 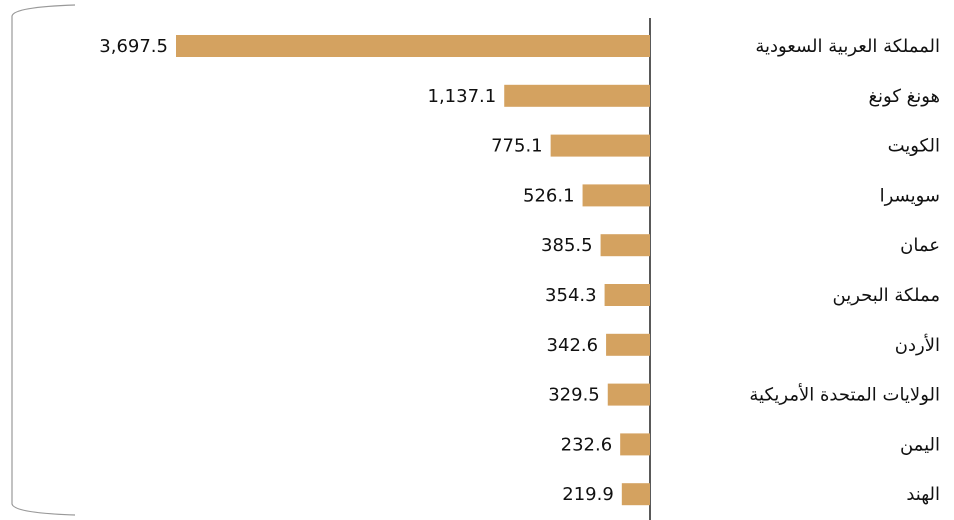 I want to click on category-label: الكويت, so click(x=914, y=146).